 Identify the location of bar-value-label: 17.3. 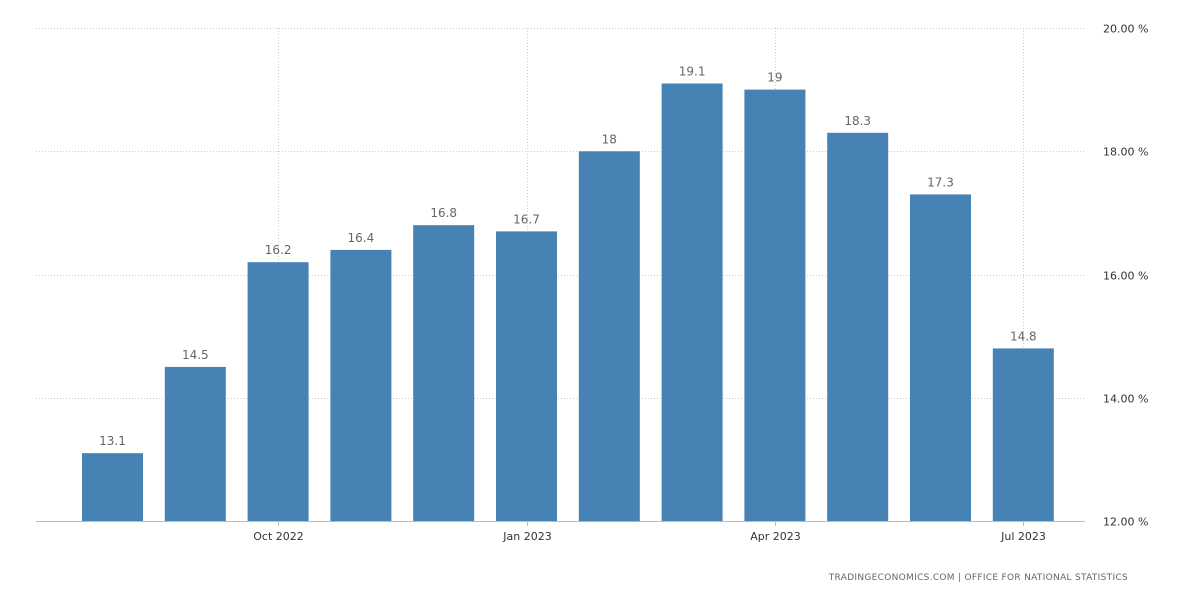
(940, 182).